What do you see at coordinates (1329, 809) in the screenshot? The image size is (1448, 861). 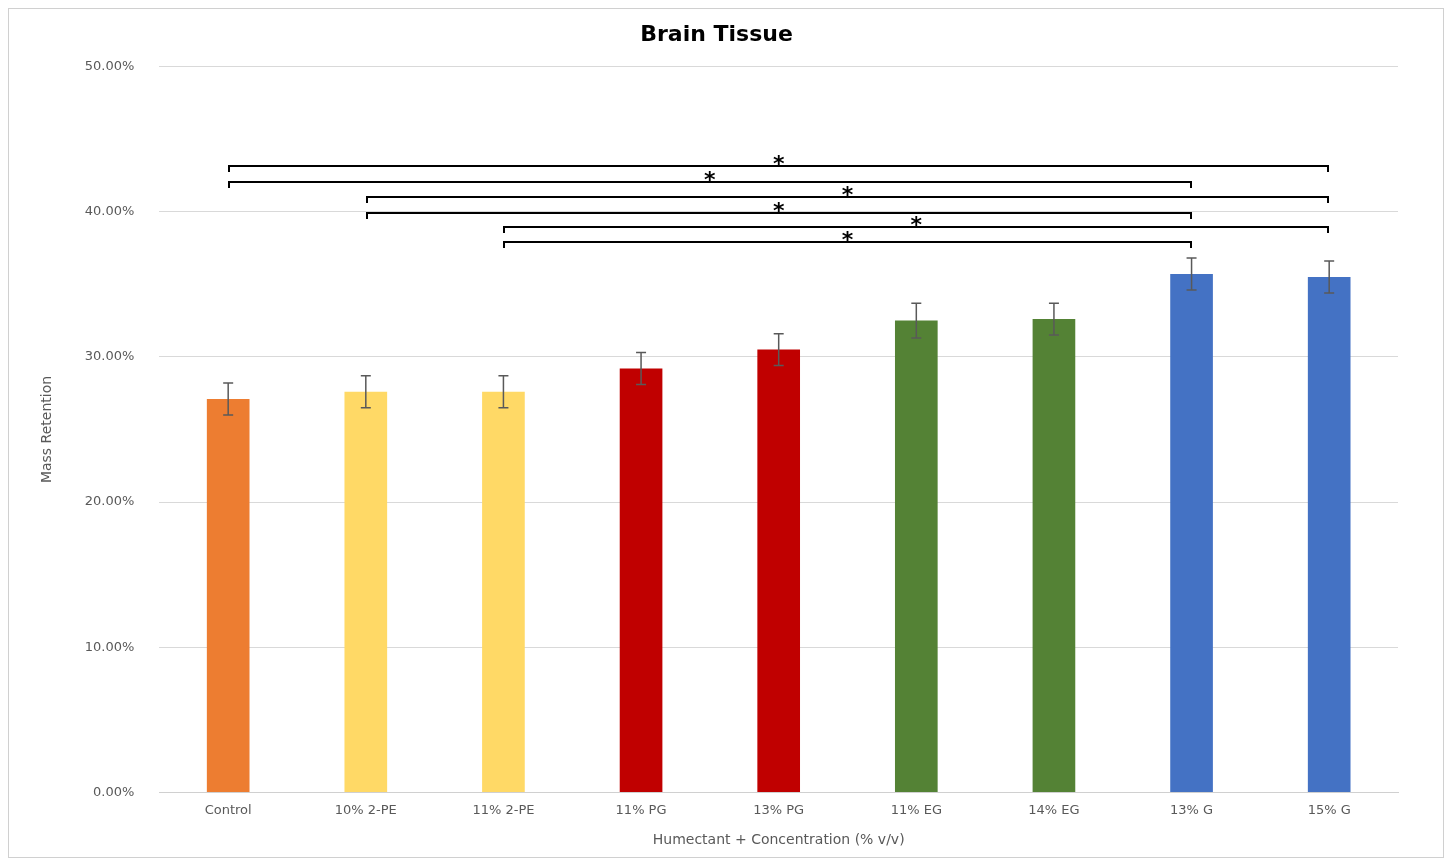 I see `x-tick-label: 15% G` at bounding box center [1329, 809].